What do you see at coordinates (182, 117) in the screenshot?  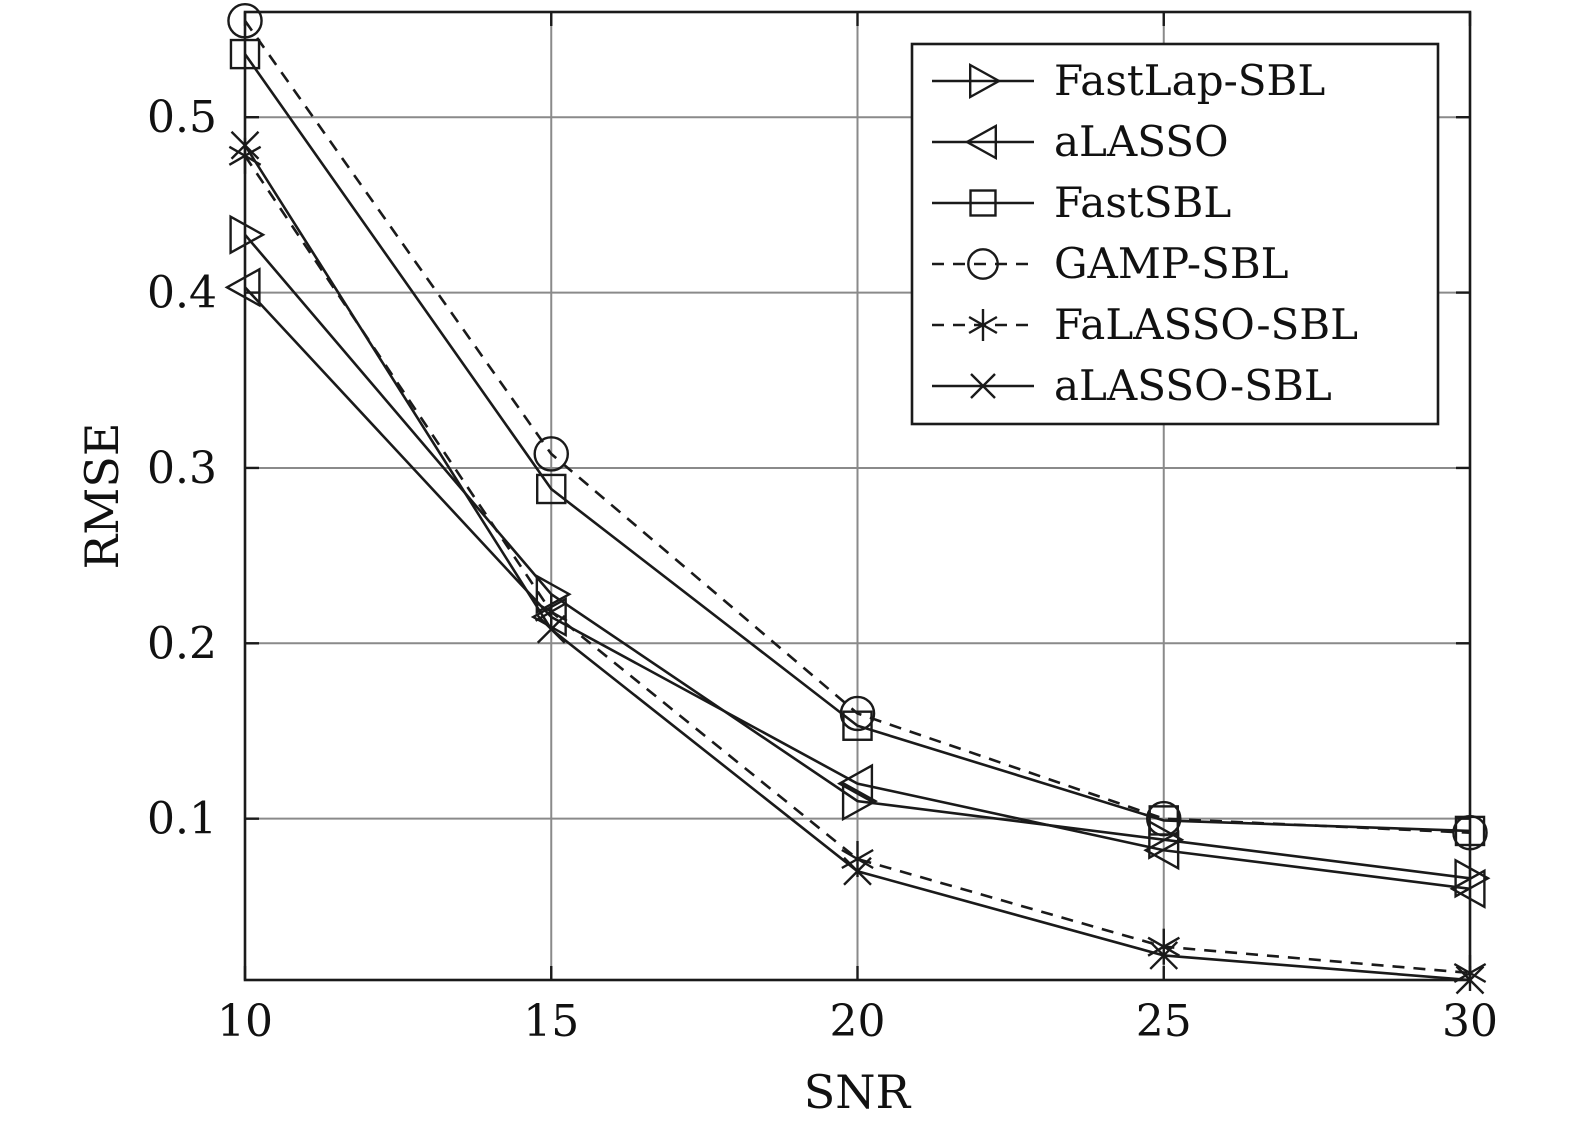 I see `y-tick-label: 0.5` at bounding box center [182, 117].